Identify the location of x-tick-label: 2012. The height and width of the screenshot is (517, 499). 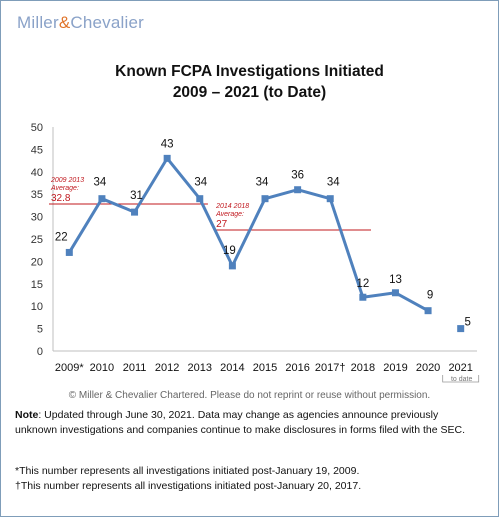
(167, 368).